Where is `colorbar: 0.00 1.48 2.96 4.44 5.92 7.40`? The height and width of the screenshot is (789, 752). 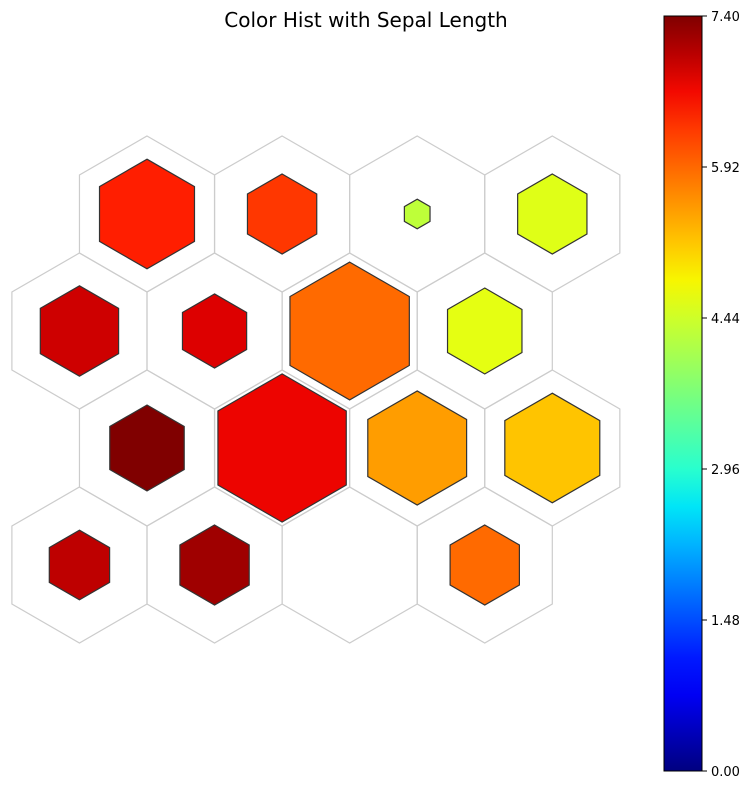 colorbar: 0.00 1.48 2.96 4.44 5.92 7.40 is located at coordinates (701, 395).